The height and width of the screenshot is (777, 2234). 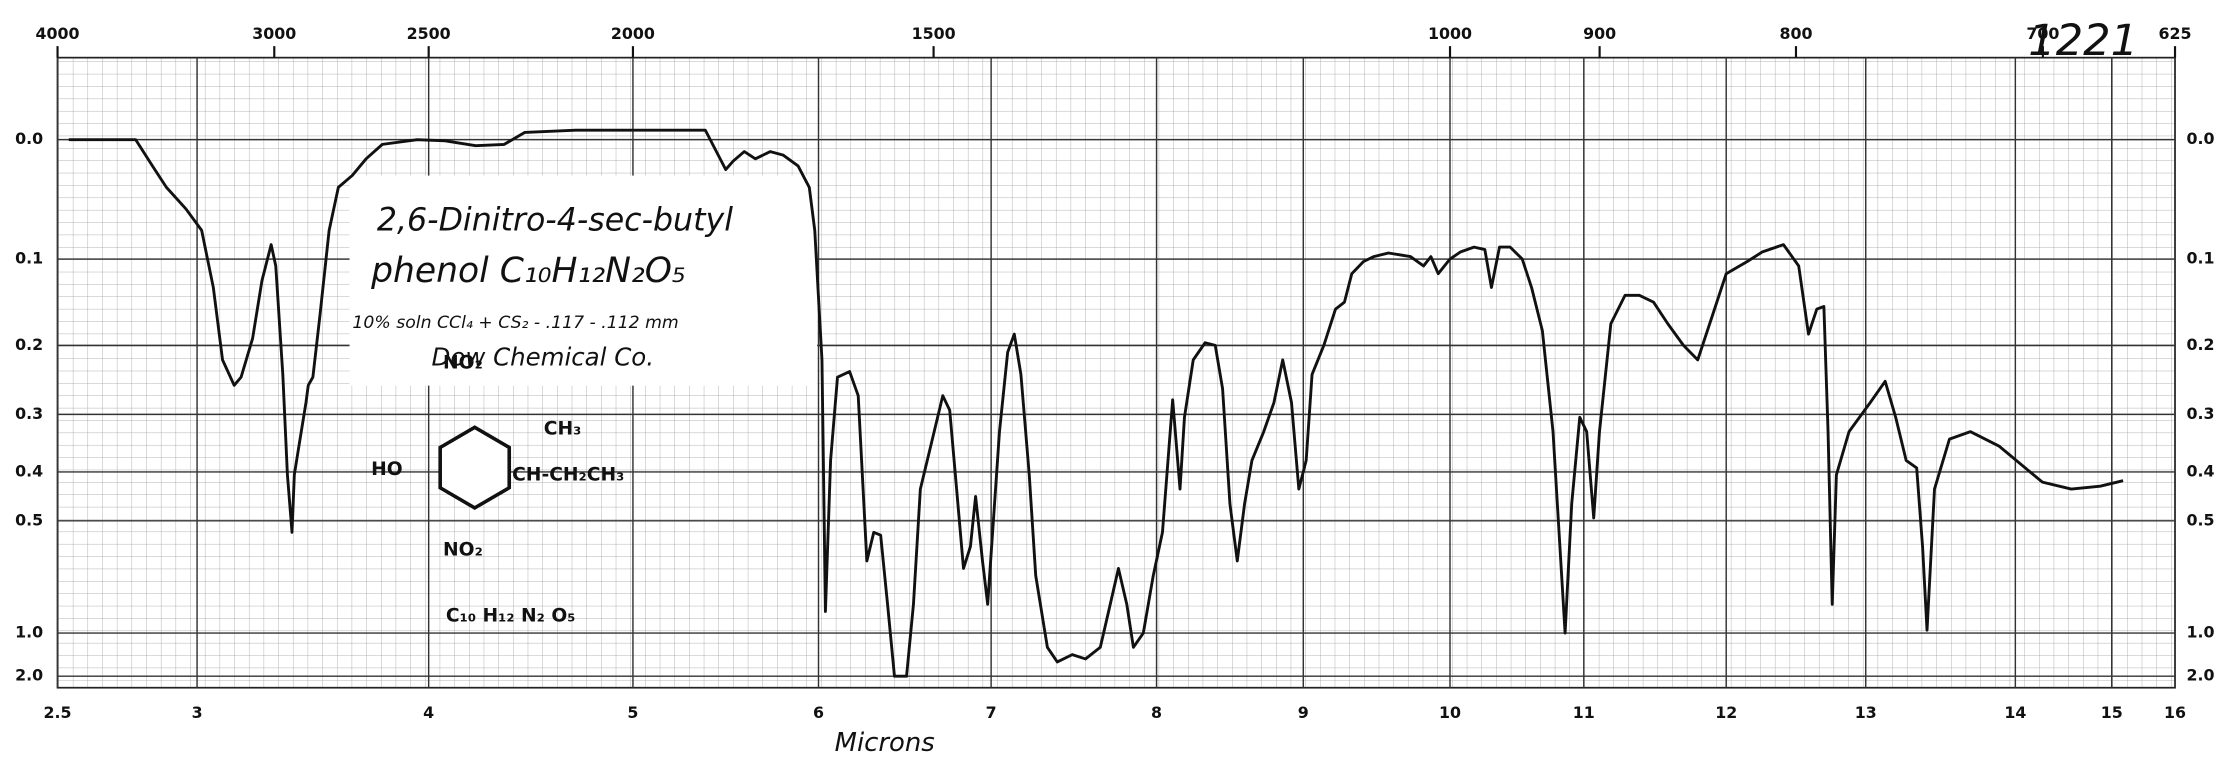 What do you see at coordinates (2112, 712) in the screenshot?
I see `x-tick-label: 15` at bounding box center [2112, 712].